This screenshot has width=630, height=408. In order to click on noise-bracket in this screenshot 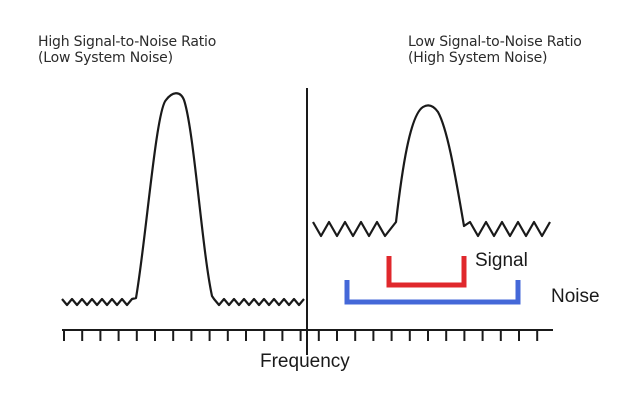, I will do `click(432, 292)`.